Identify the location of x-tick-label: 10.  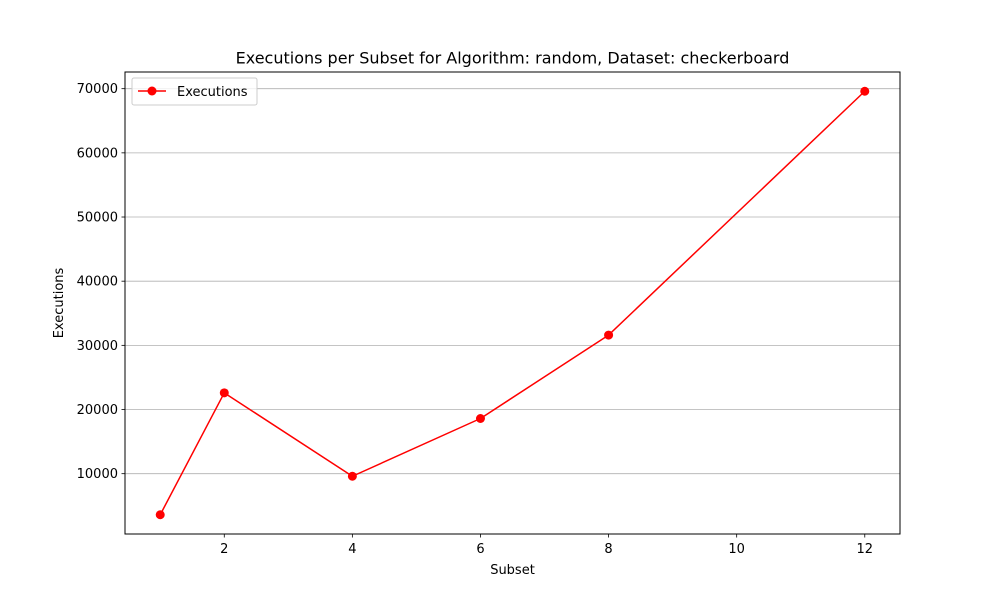
(736, 549).